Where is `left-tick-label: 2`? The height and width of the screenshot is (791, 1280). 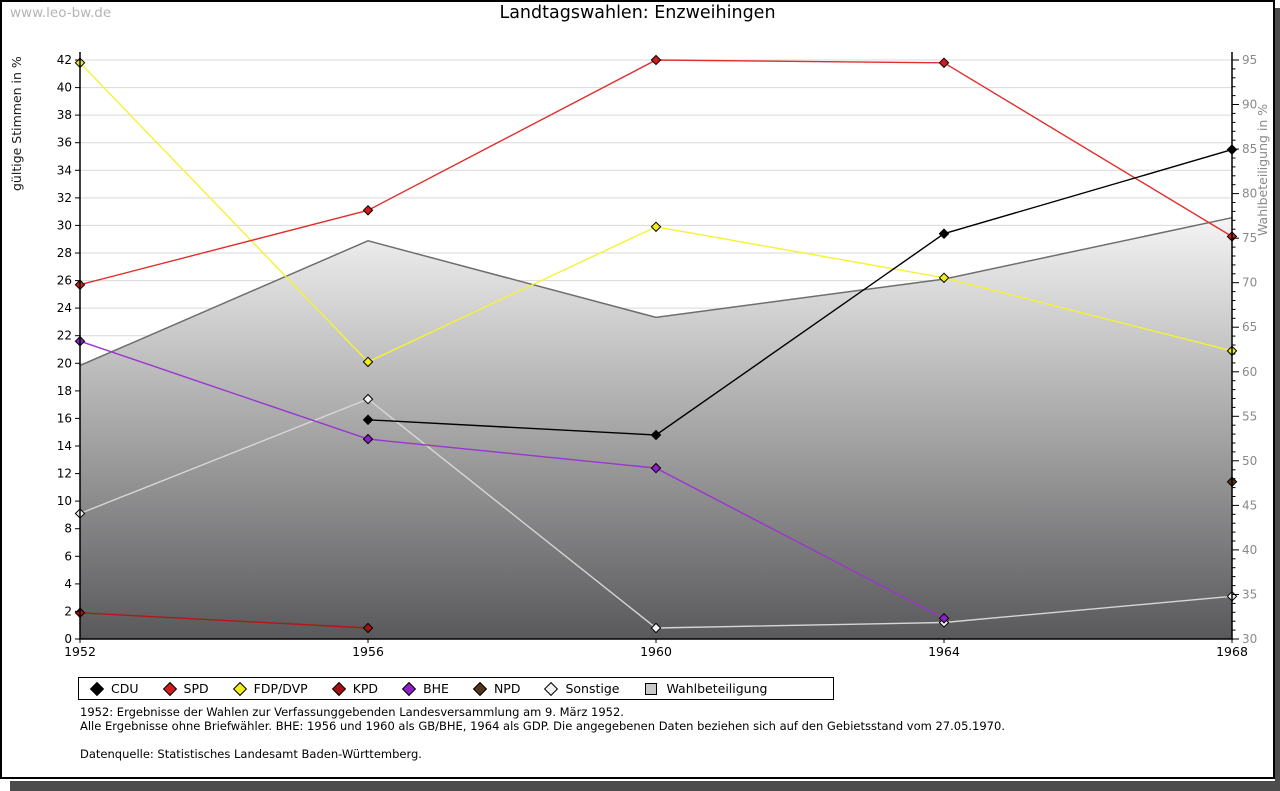
left-tick-label: 2 is located at coordinates (68, 611).